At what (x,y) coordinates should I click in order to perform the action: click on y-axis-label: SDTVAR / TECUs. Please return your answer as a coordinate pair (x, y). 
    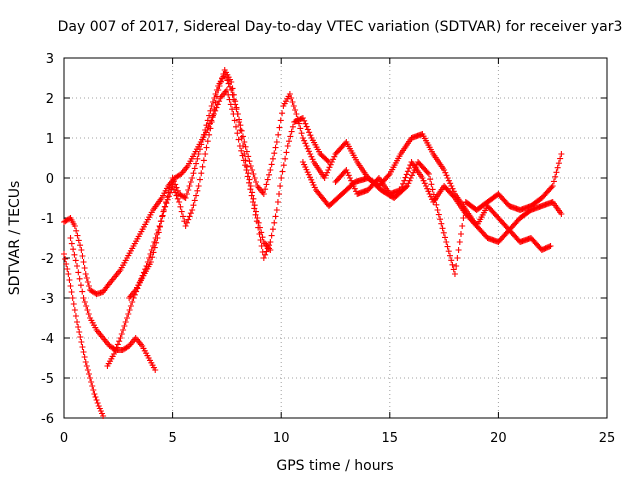
    Looking at the image, I should click on (15, 238).